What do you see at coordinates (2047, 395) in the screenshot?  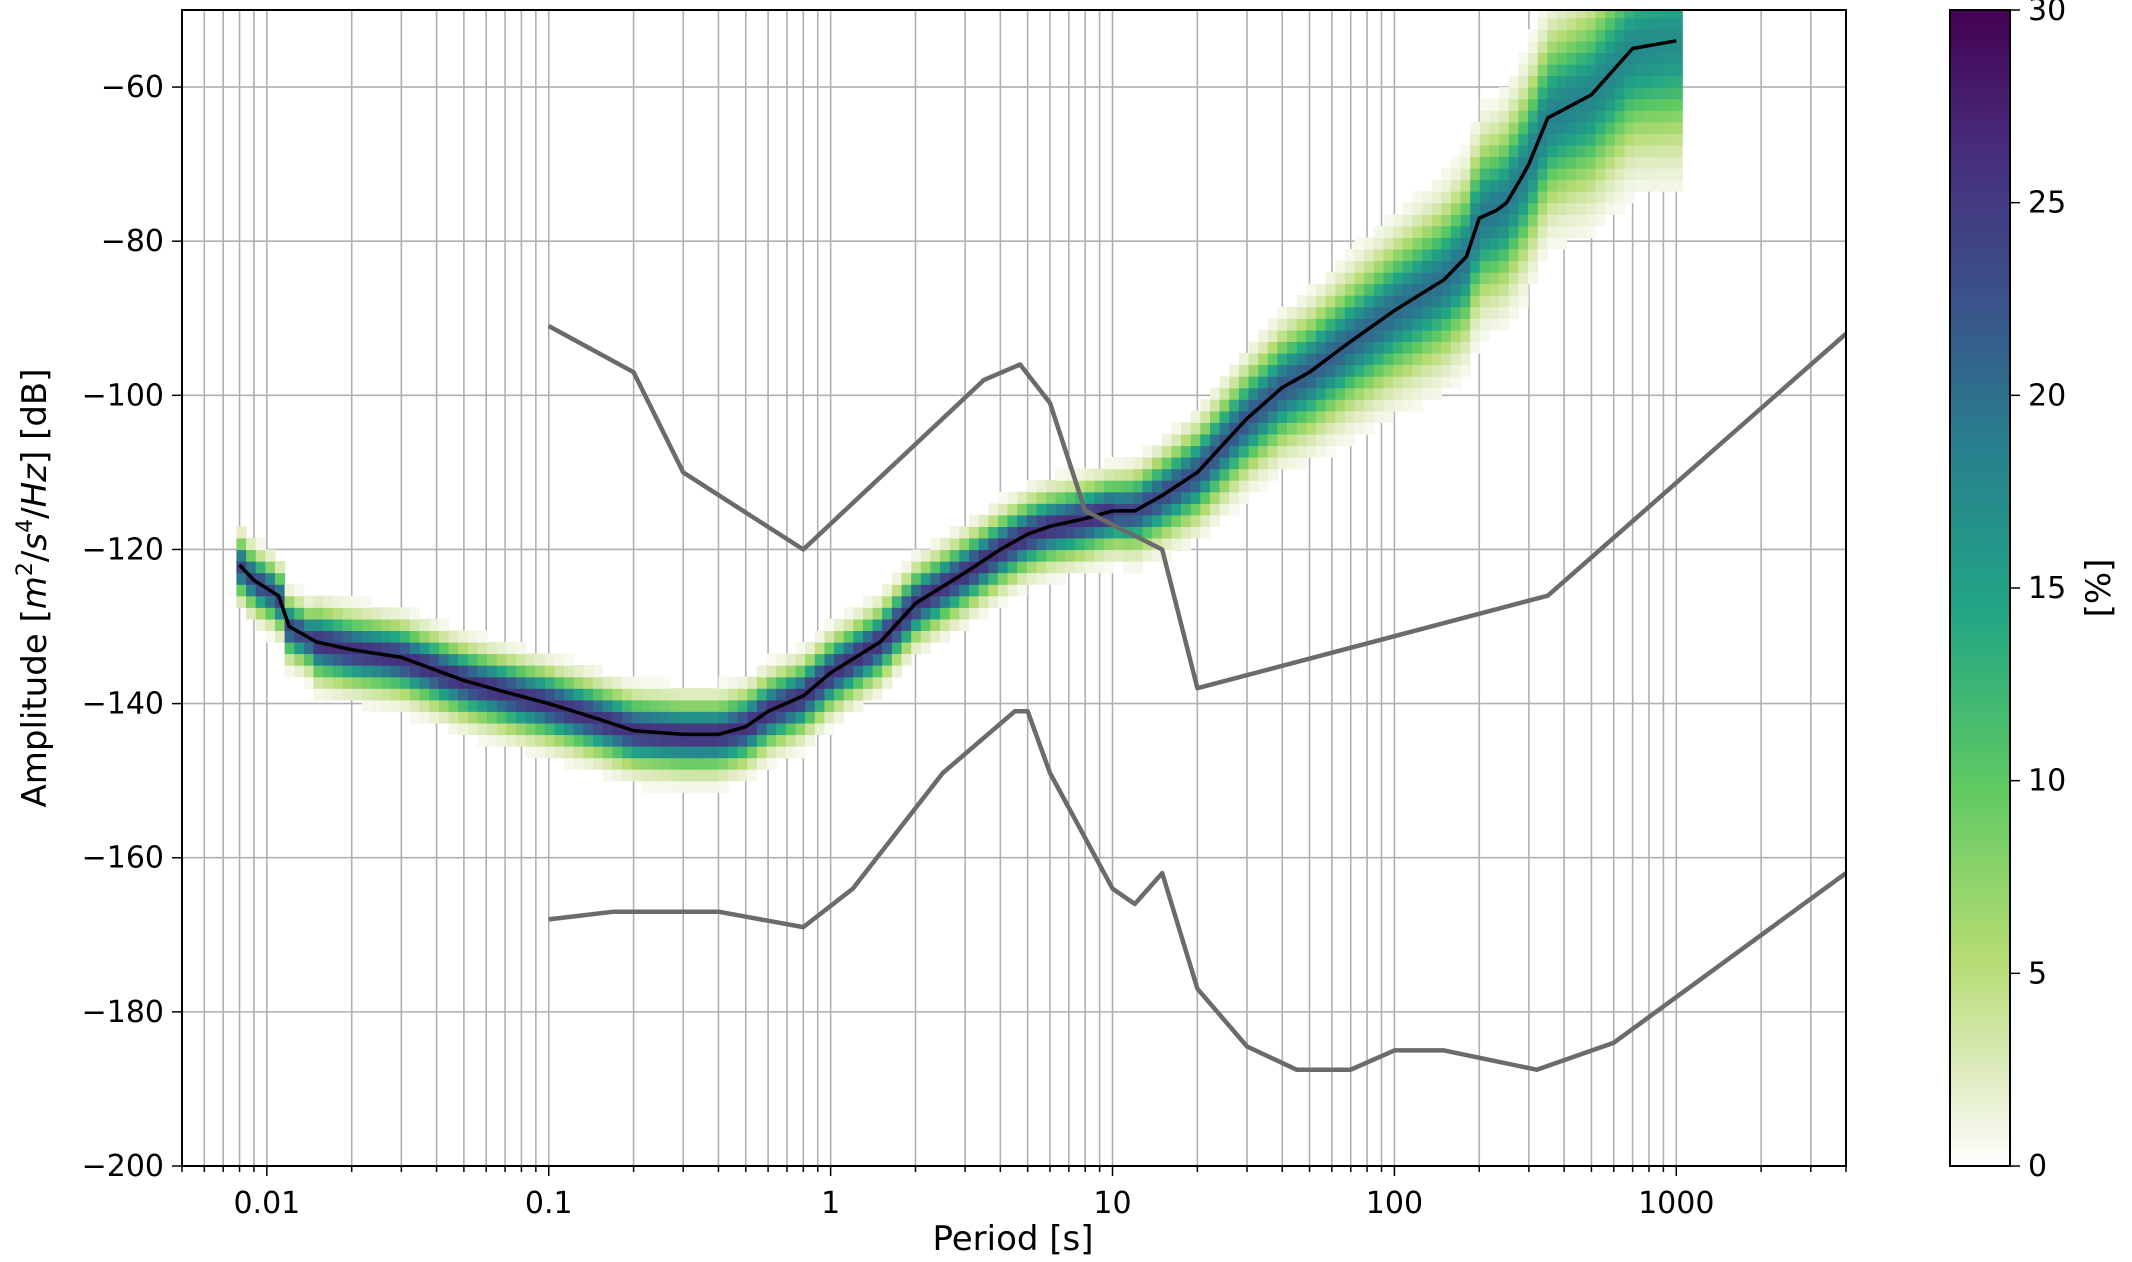 I see `colorbar-tick-label: 20` at bounding box center [2047, 395].